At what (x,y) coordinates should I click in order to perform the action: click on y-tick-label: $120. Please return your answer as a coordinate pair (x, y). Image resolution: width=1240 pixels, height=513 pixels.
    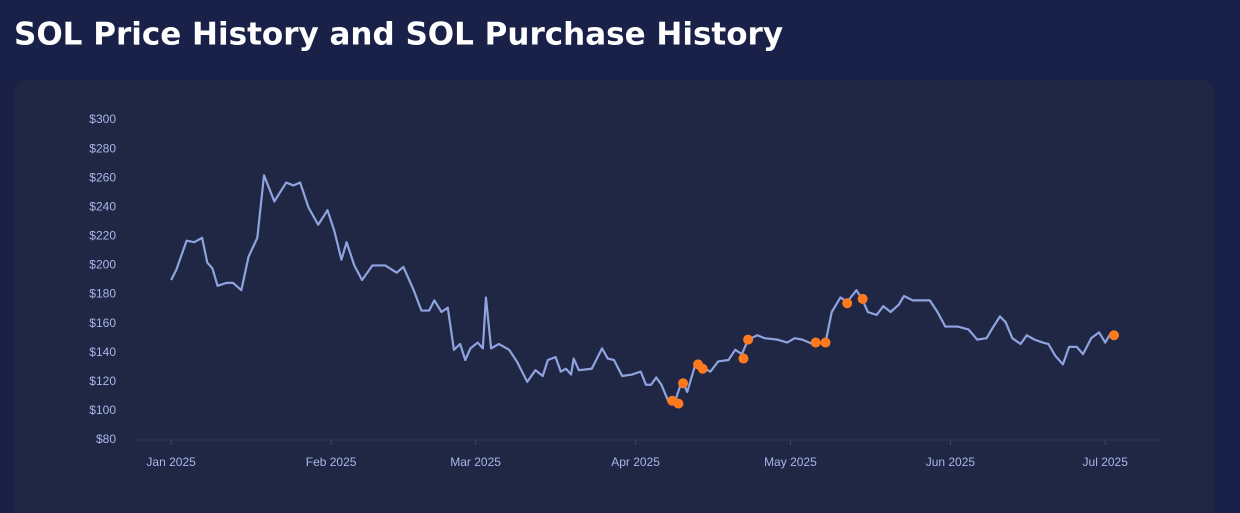
    Looking at the image, I should click on (102, 381).